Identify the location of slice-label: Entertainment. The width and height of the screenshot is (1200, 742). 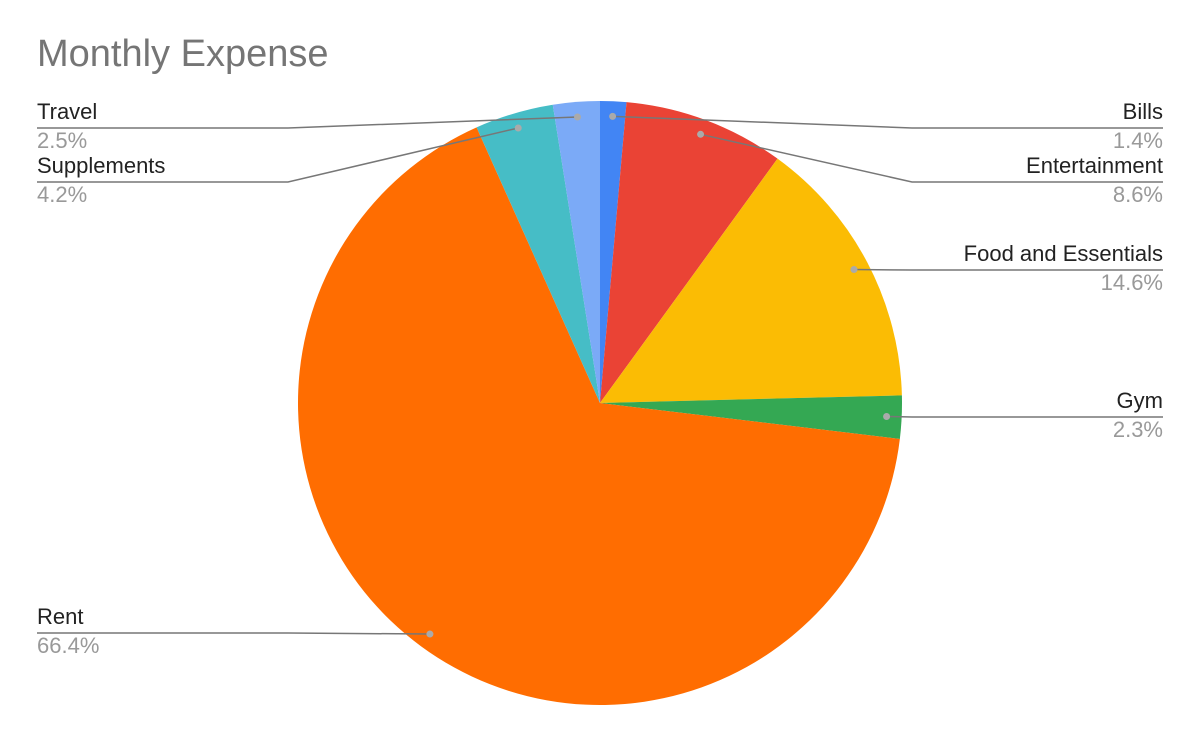
(1094, 165).